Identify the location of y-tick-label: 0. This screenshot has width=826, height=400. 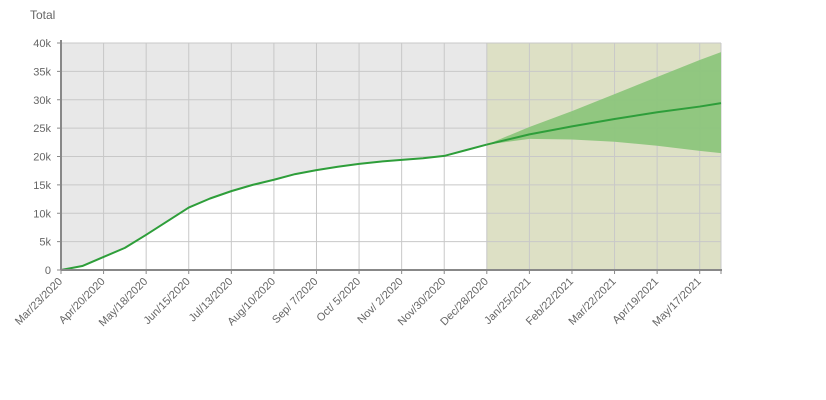
(48, 271).